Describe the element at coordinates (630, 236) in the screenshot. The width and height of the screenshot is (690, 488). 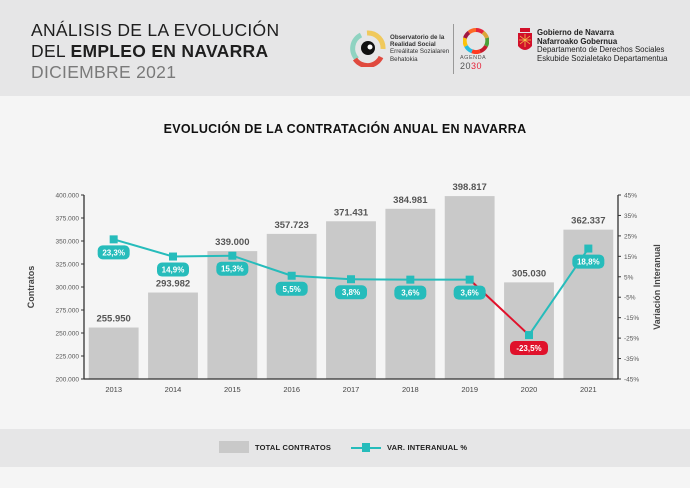
I see `y2-tick-label: 25%` at that location.